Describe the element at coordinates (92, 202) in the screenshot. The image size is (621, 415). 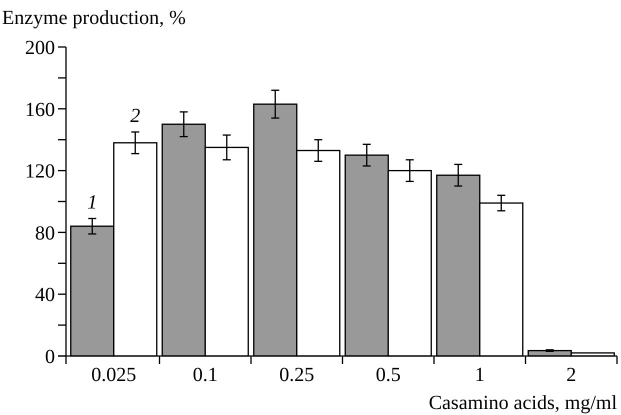
I see `series-label: 1` at that location.